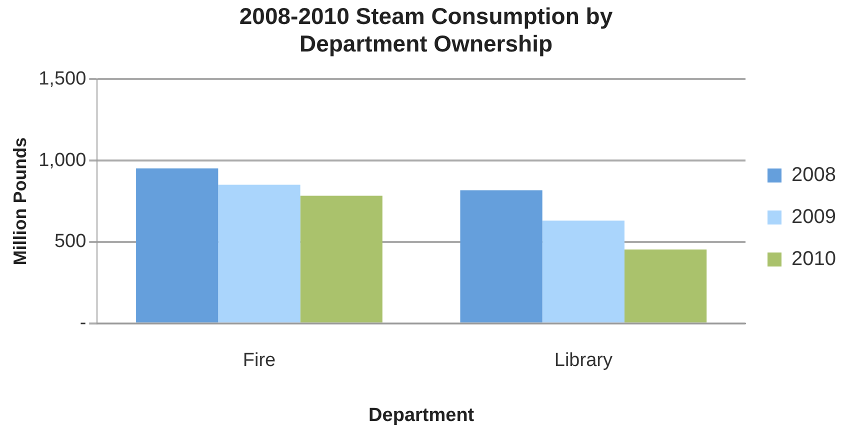  What do you see at coordinates (20, 201) in the screenshot?
I see `y-axis-title: Million Pounds` at bounding box center [20, 201].